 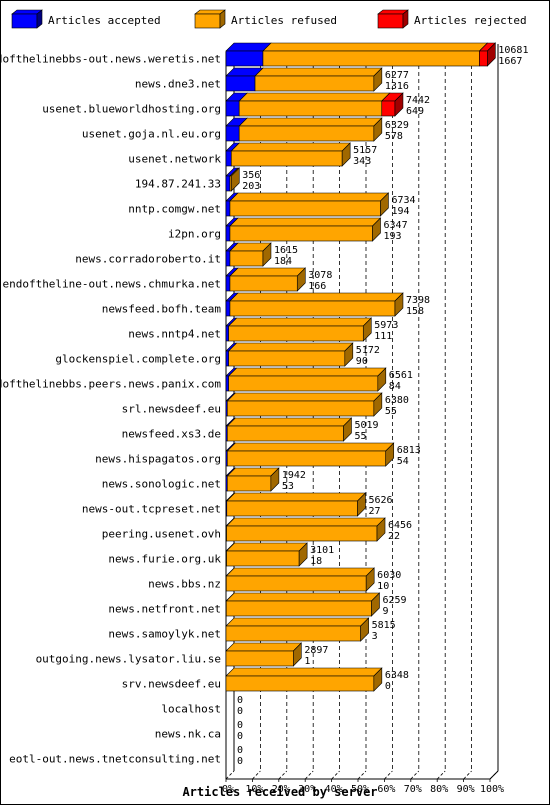 What do you see at coordinates (368, 350) in the screenshot?
I see `value-label-total: 5172` at bounding box center [368, 350].